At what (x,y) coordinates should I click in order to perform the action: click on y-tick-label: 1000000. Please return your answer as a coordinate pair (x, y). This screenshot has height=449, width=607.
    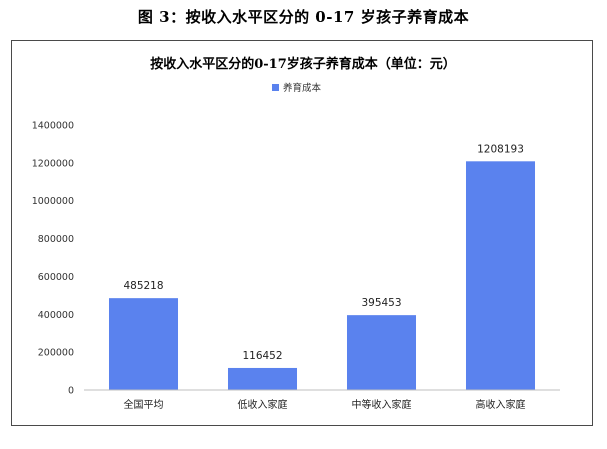
    Looking at the image, I should click on (53, 201).